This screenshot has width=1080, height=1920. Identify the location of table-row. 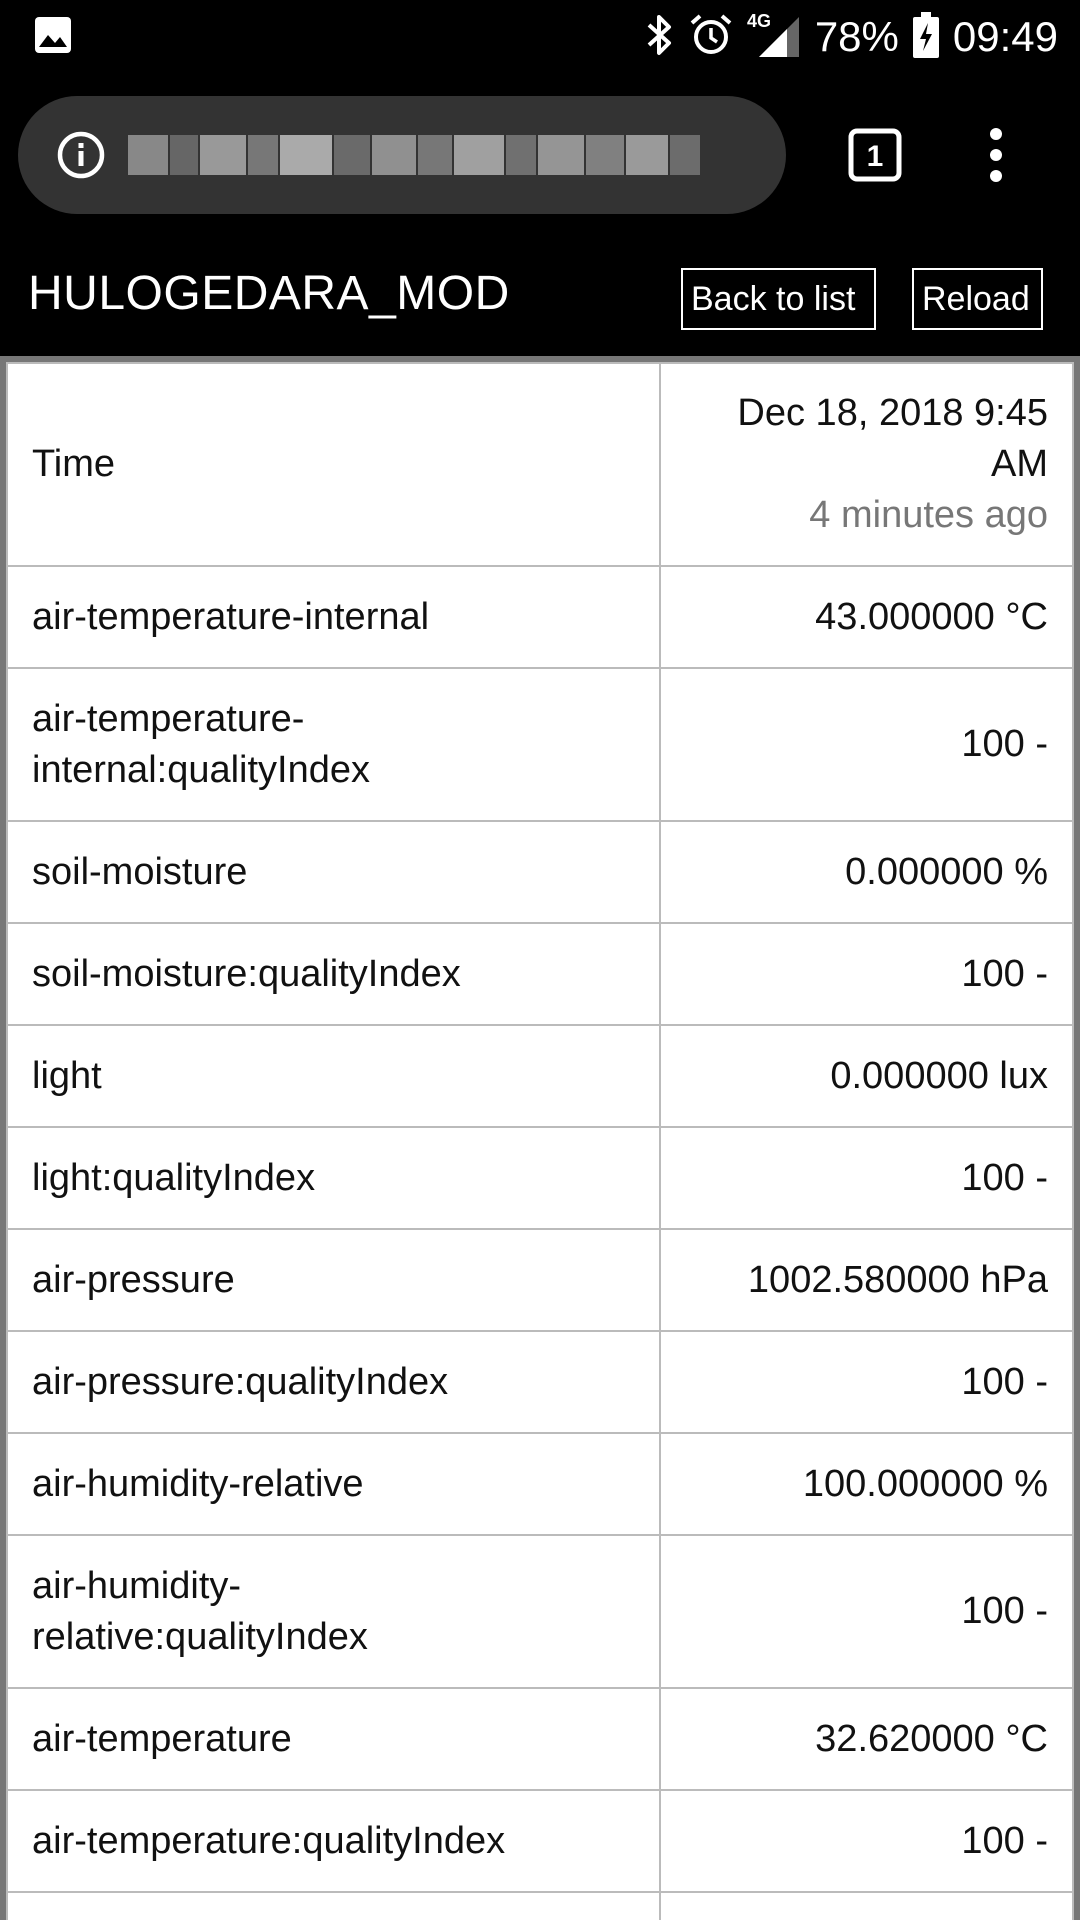
(540, 1905).